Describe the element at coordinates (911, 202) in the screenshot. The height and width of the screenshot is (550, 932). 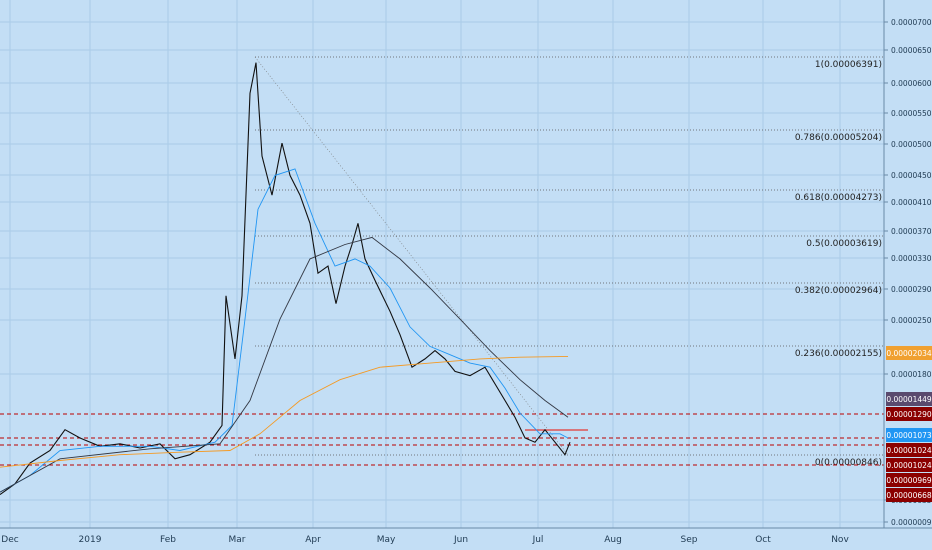
I see `y-tick-label: 0.00004100` at that location.